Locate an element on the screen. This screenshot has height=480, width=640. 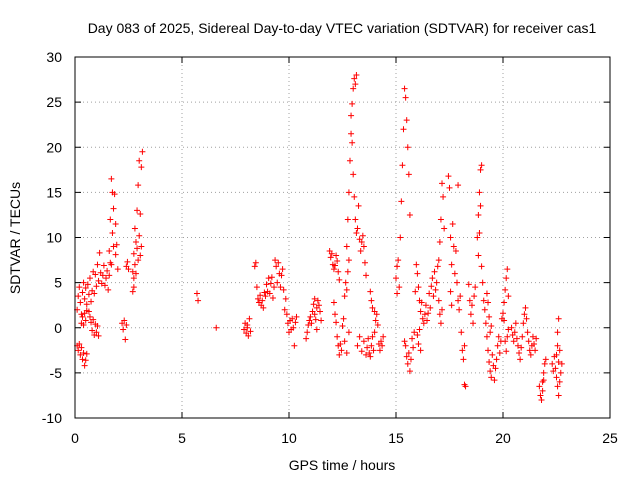
x-tick-label: 25 is located at coordinates (610, 438).